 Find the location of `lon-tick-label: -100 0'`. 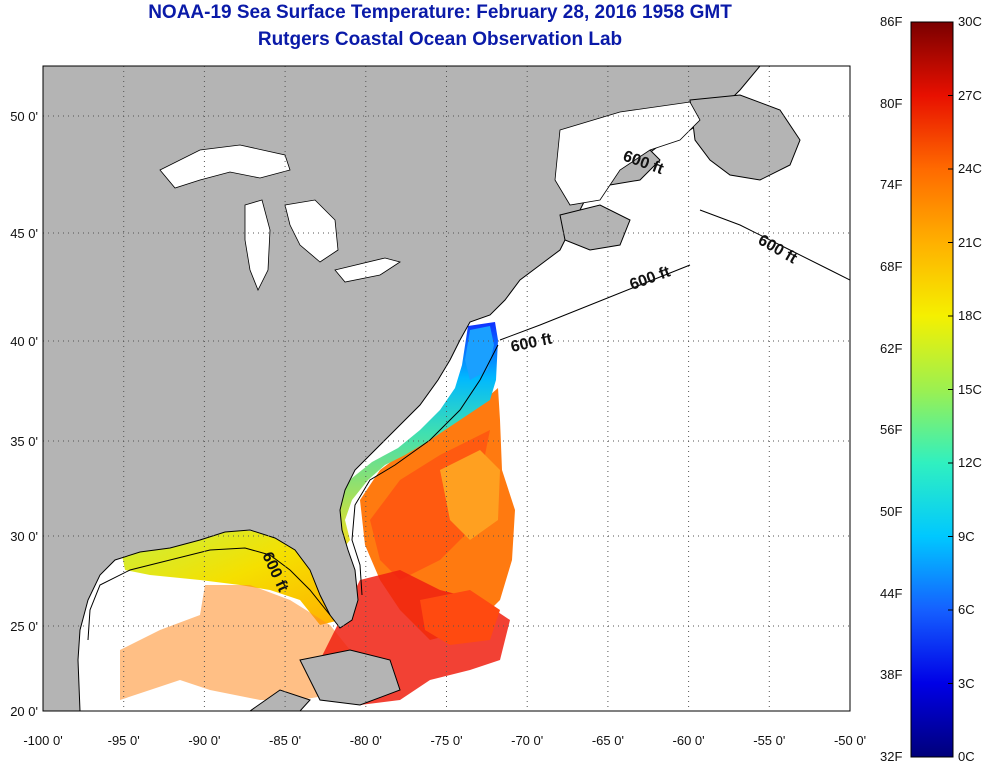

lon-tick-label: -100 0' is located at coordinates (42, 740).